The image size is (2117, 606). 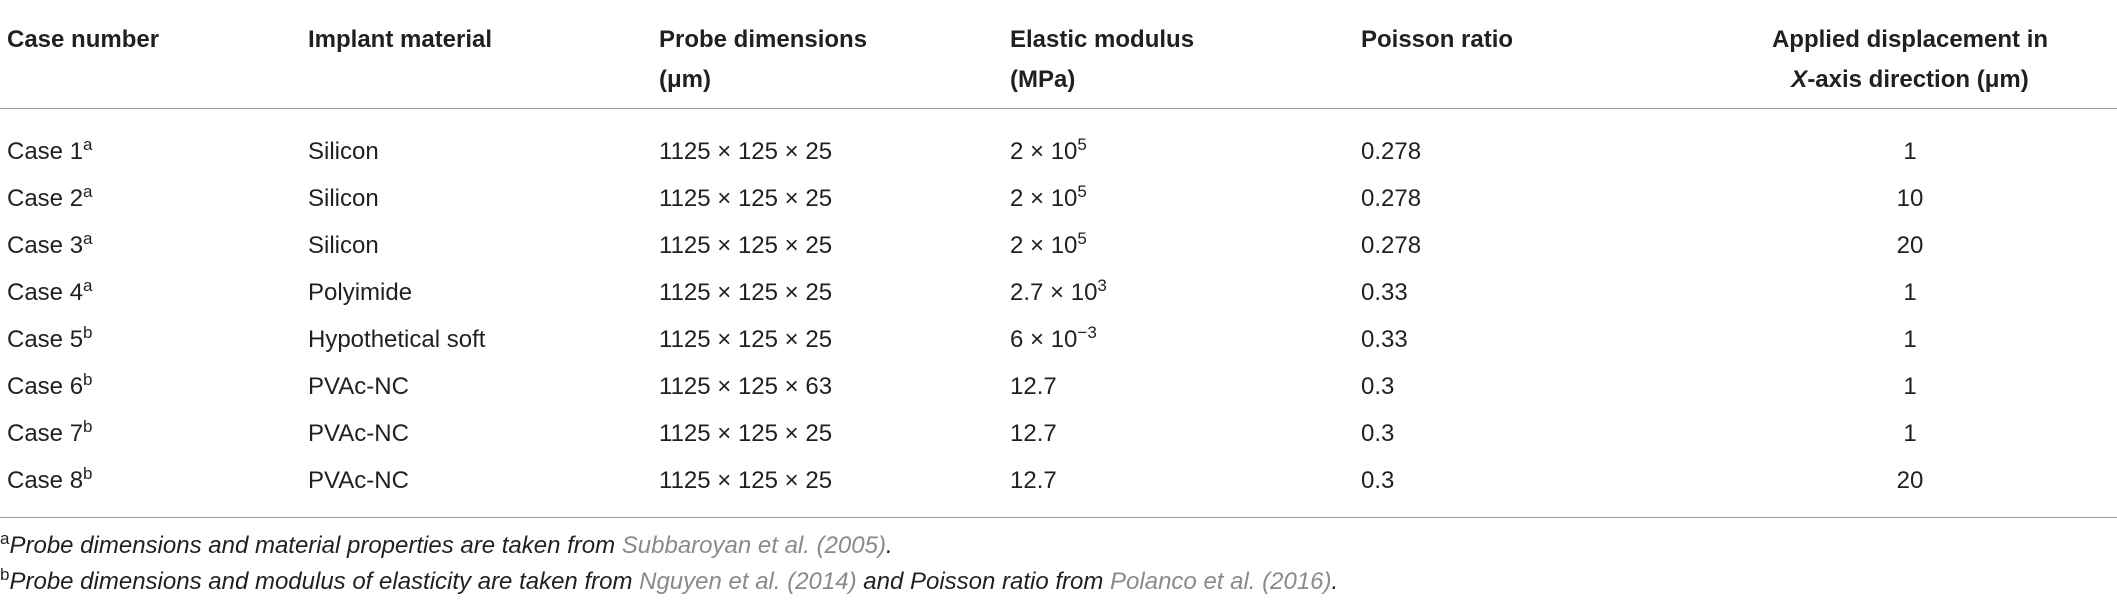 What do you see at coordinates (45, 292) in the screenshot?
I see `cell-text: Case 4` at bounding box center [45, 292].